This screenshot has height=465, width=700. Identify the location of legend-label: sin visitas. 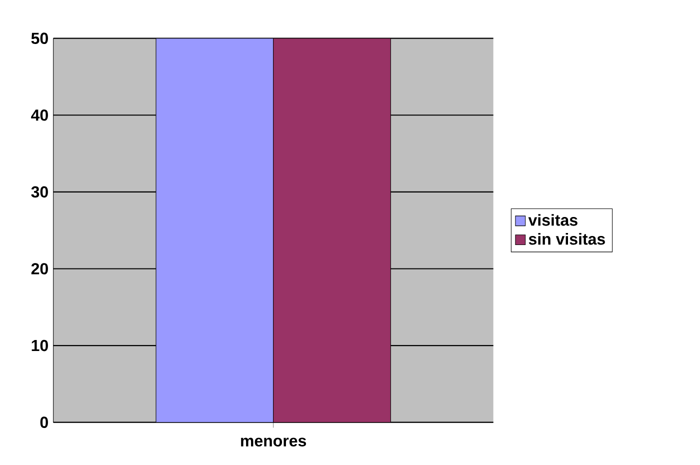
(566, 239).